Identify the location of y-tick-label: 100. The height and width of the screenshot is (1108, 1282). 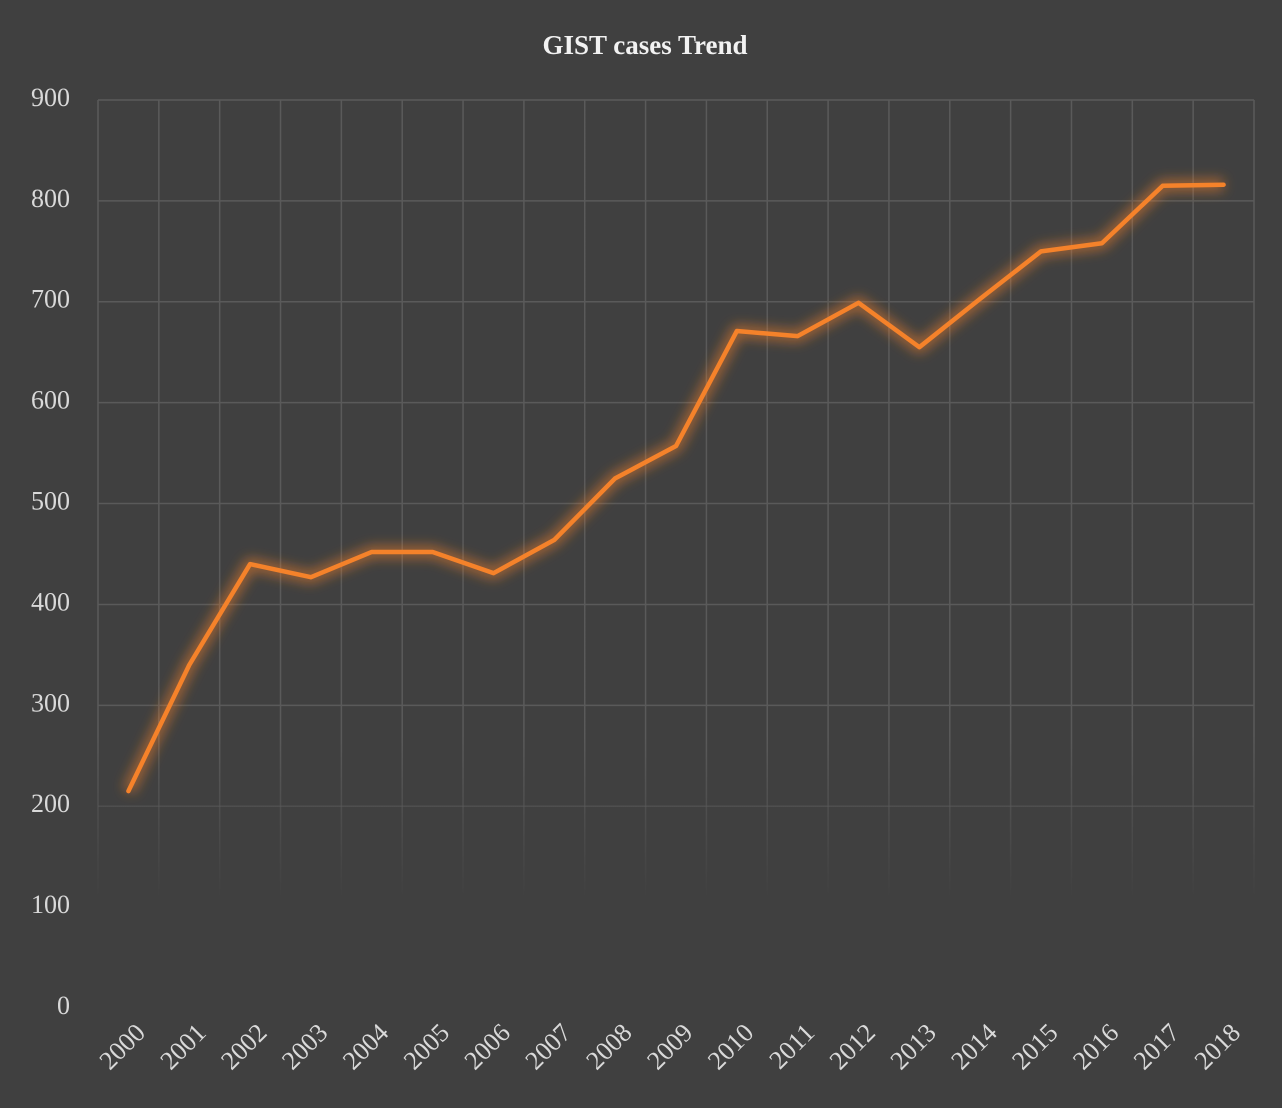
(50, 904).